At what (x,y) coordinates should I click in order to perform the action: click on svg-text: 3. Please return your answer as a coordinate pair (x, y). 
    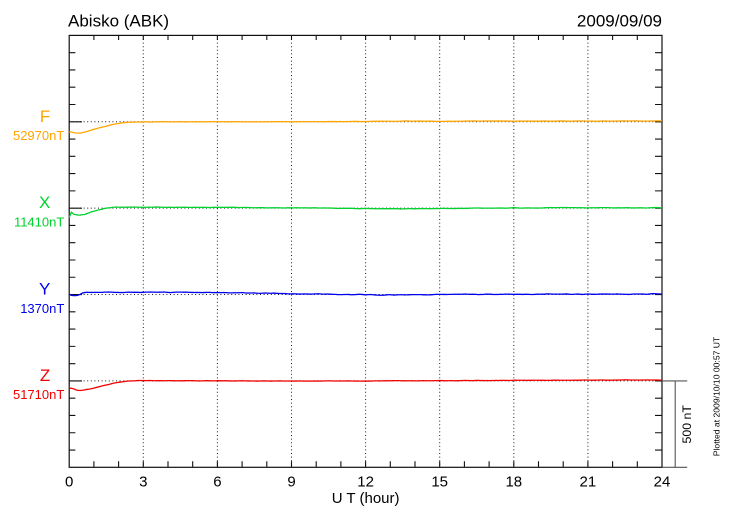
    Looking at the image, I should click on (143, 482).